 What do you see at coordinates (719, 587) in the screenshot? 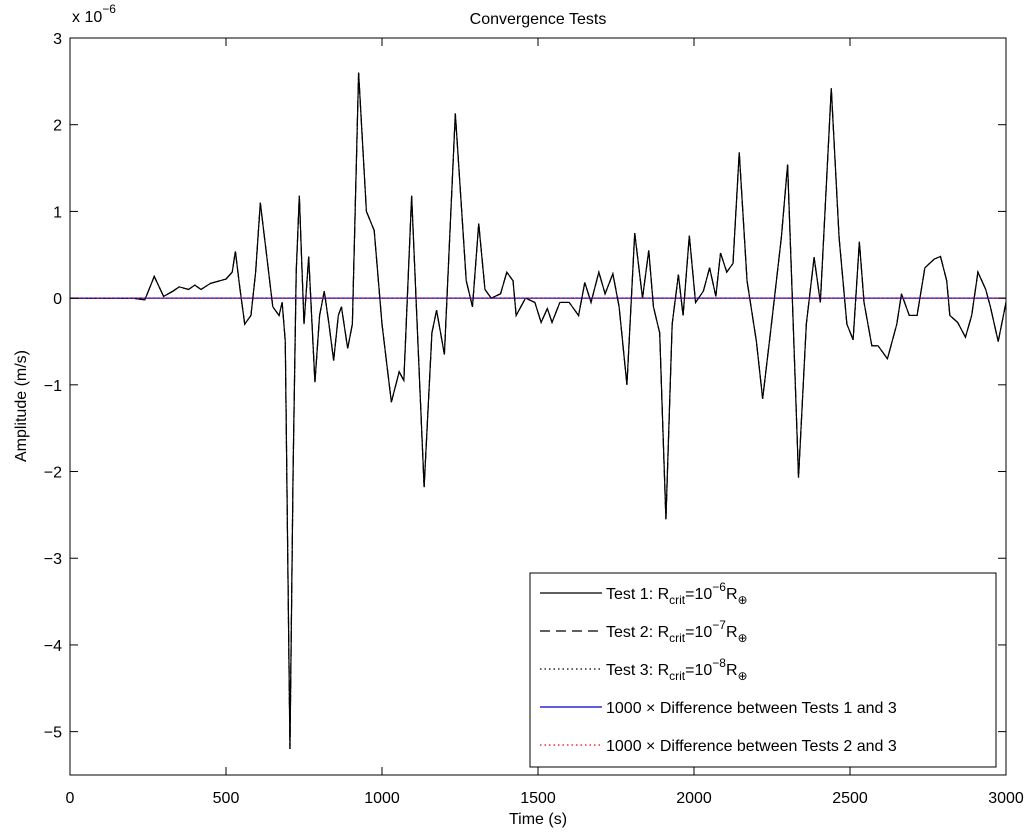
I see `legend-superscript: −6` at bounding box center [719, 587].